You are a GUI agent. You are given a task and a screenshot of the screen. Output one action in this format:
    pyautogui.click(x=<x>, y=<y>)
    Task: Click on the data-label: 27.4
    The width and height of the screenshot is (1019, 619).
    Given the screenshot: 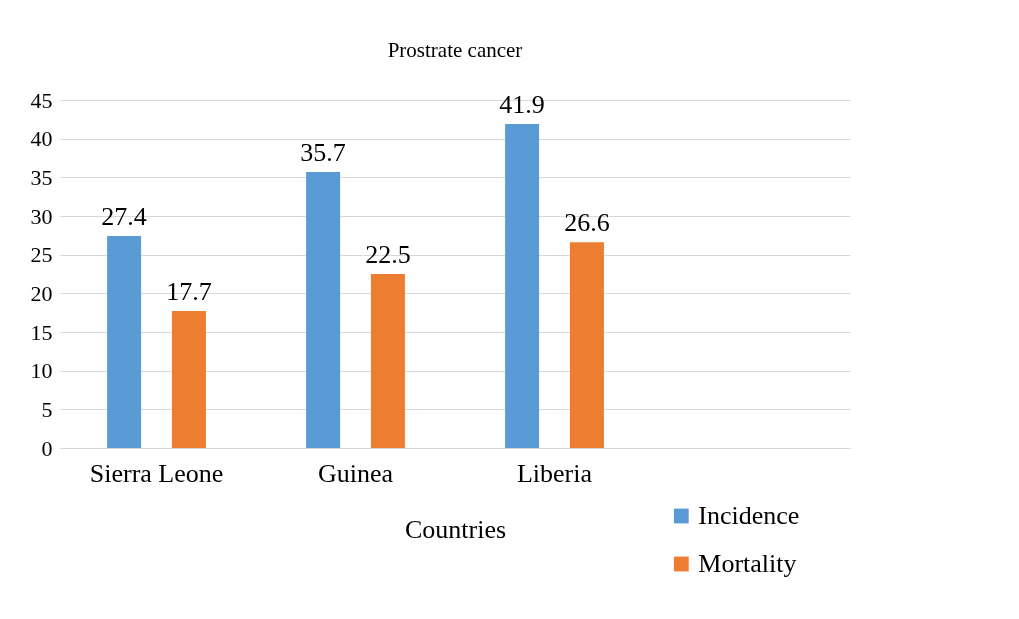 What is the action you would take?
    pyautogui.click(x=124, y=217)
    